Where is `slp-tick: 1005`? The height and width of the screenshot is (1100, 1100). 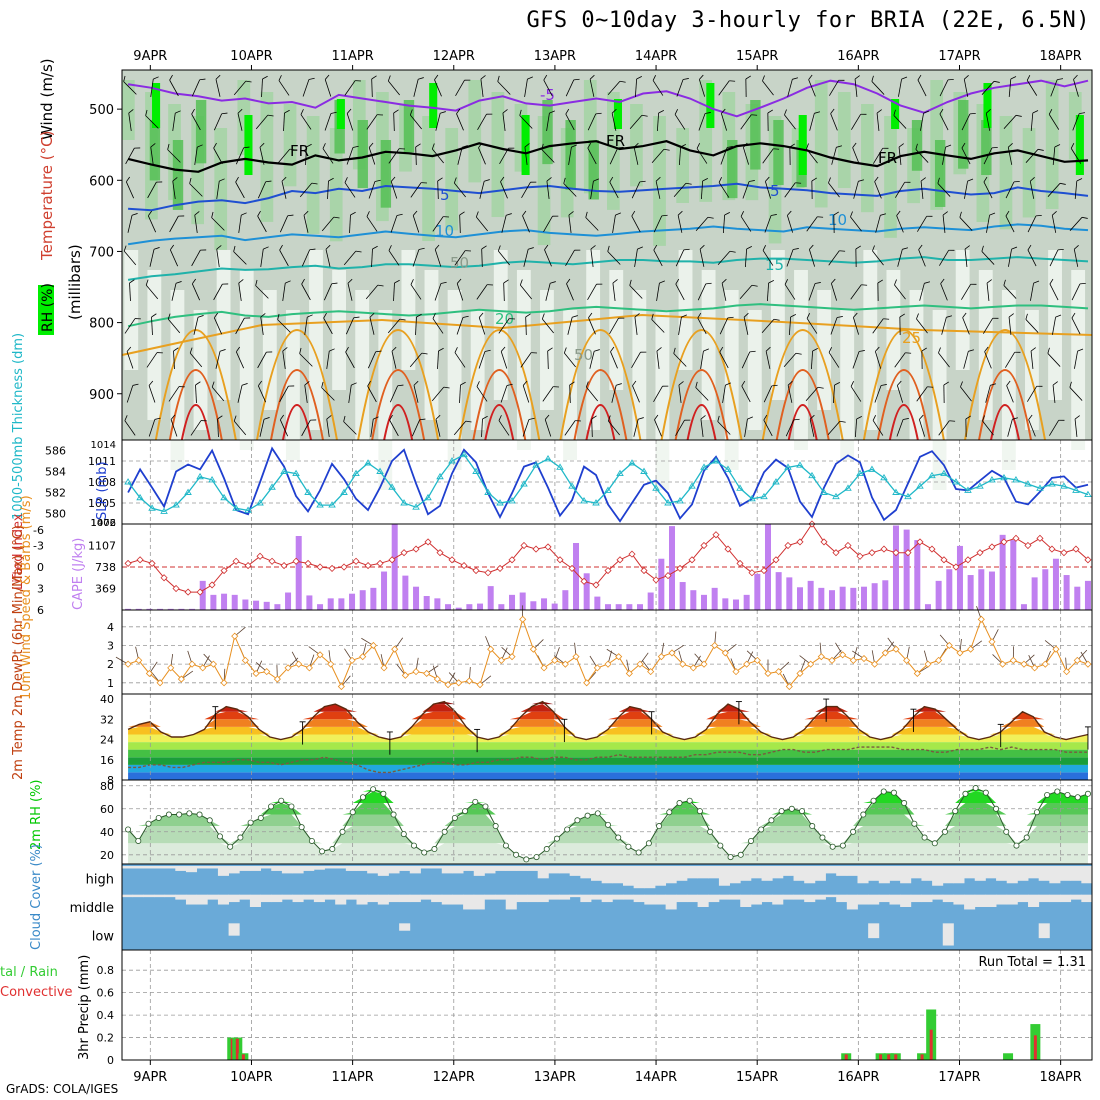
slp-tick: 1005 is located at coordinates (102, 503).